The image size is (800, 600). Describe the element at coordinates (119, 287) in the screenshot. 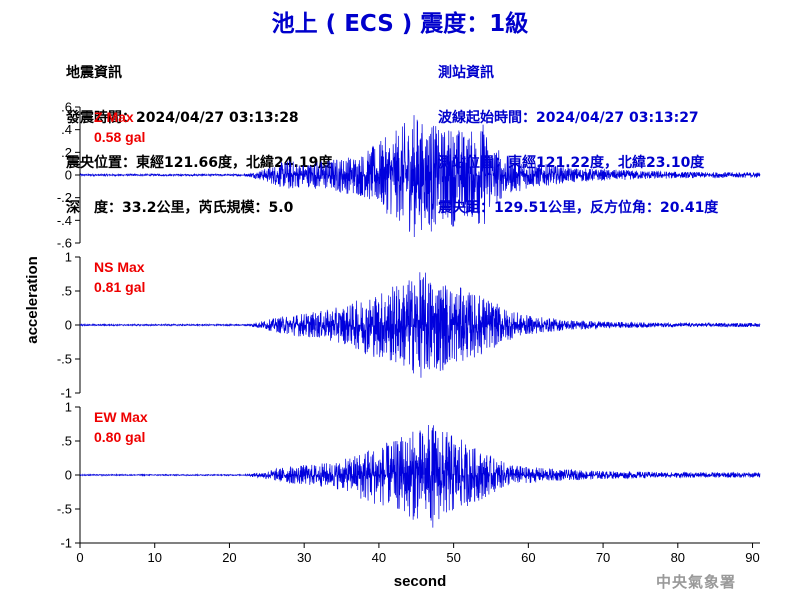

I see `max-label-value: 0.81 gal` at that location.